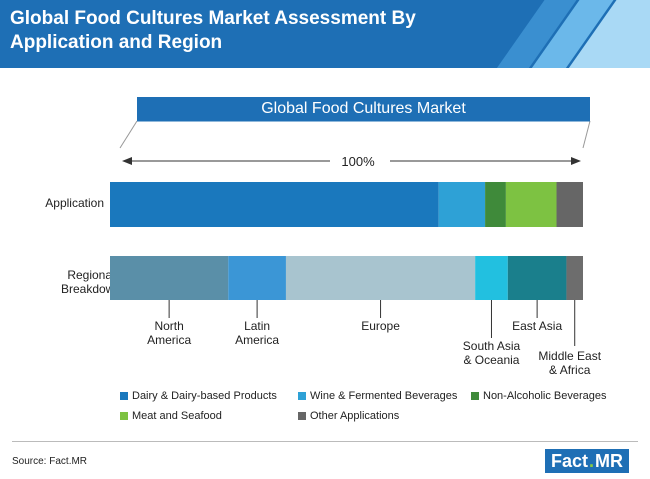 This screenshot has width=650, height=479. I want to click on legend-item: Other Applications, so click(348, 416).